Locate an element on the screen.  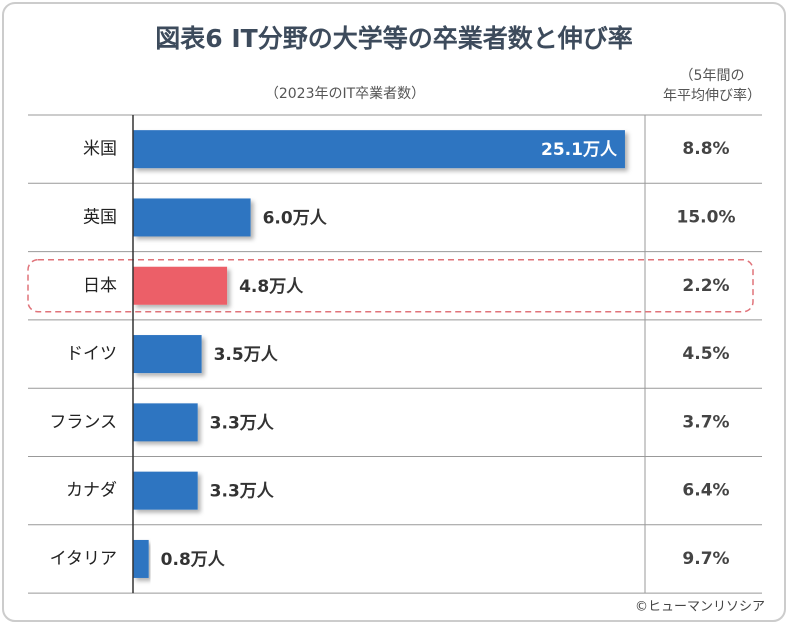
value-label: 0.8万人 is located at coordinates (193, 560).